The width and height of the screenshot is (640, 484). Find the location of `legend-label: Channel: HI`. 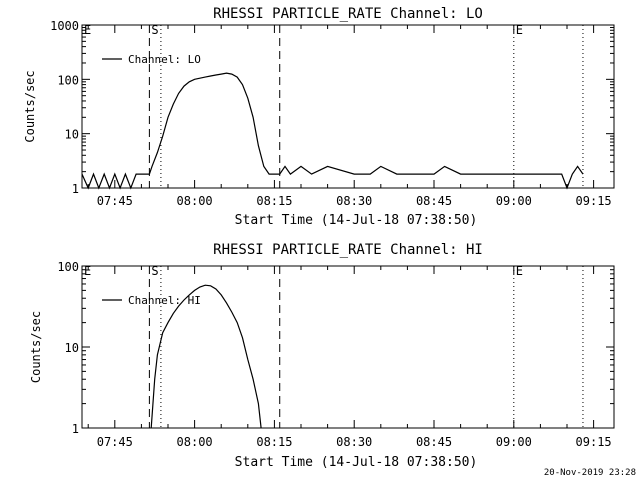

legend-label: Channel: HI is located at coordinates (164, 300).